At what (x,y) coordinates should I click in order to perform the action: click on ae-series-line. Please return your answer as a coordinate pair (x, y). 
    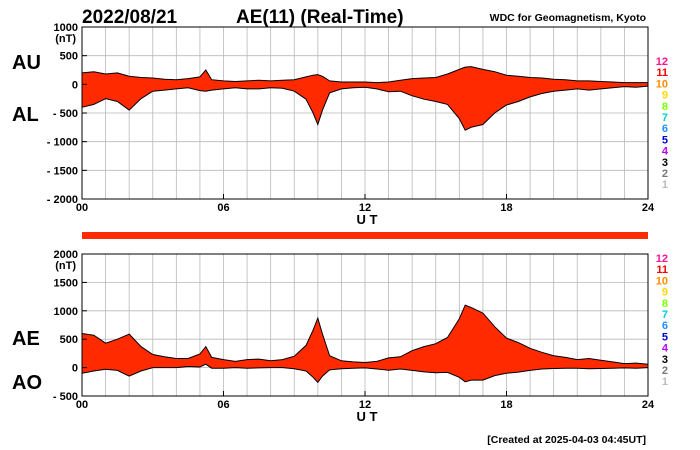
    Looking at the image, I should click on (365, 334).